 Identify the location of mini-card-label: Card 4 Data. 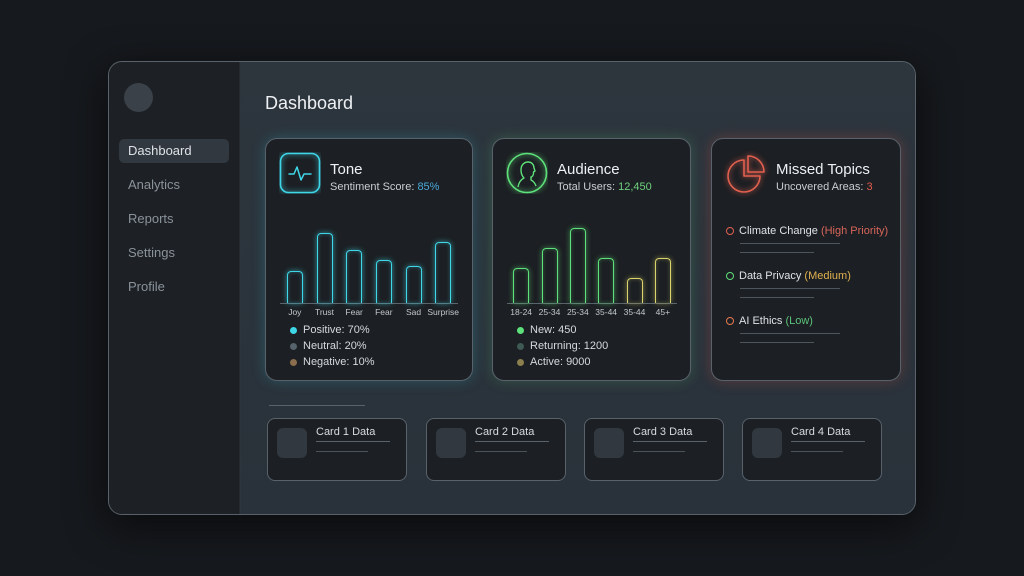
(821, 432).